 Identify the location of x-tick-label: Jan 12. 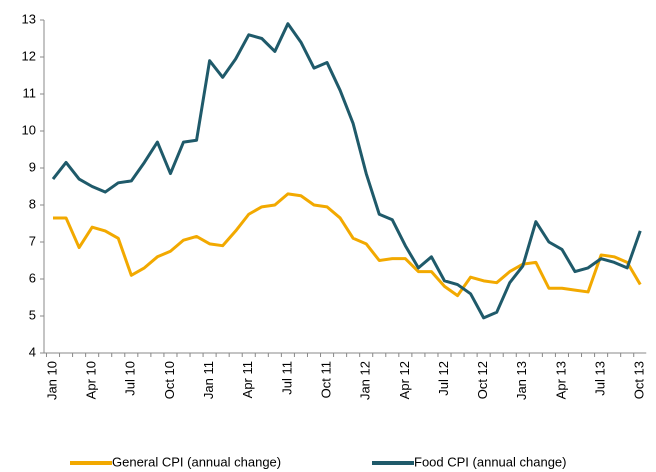
(365, 380).